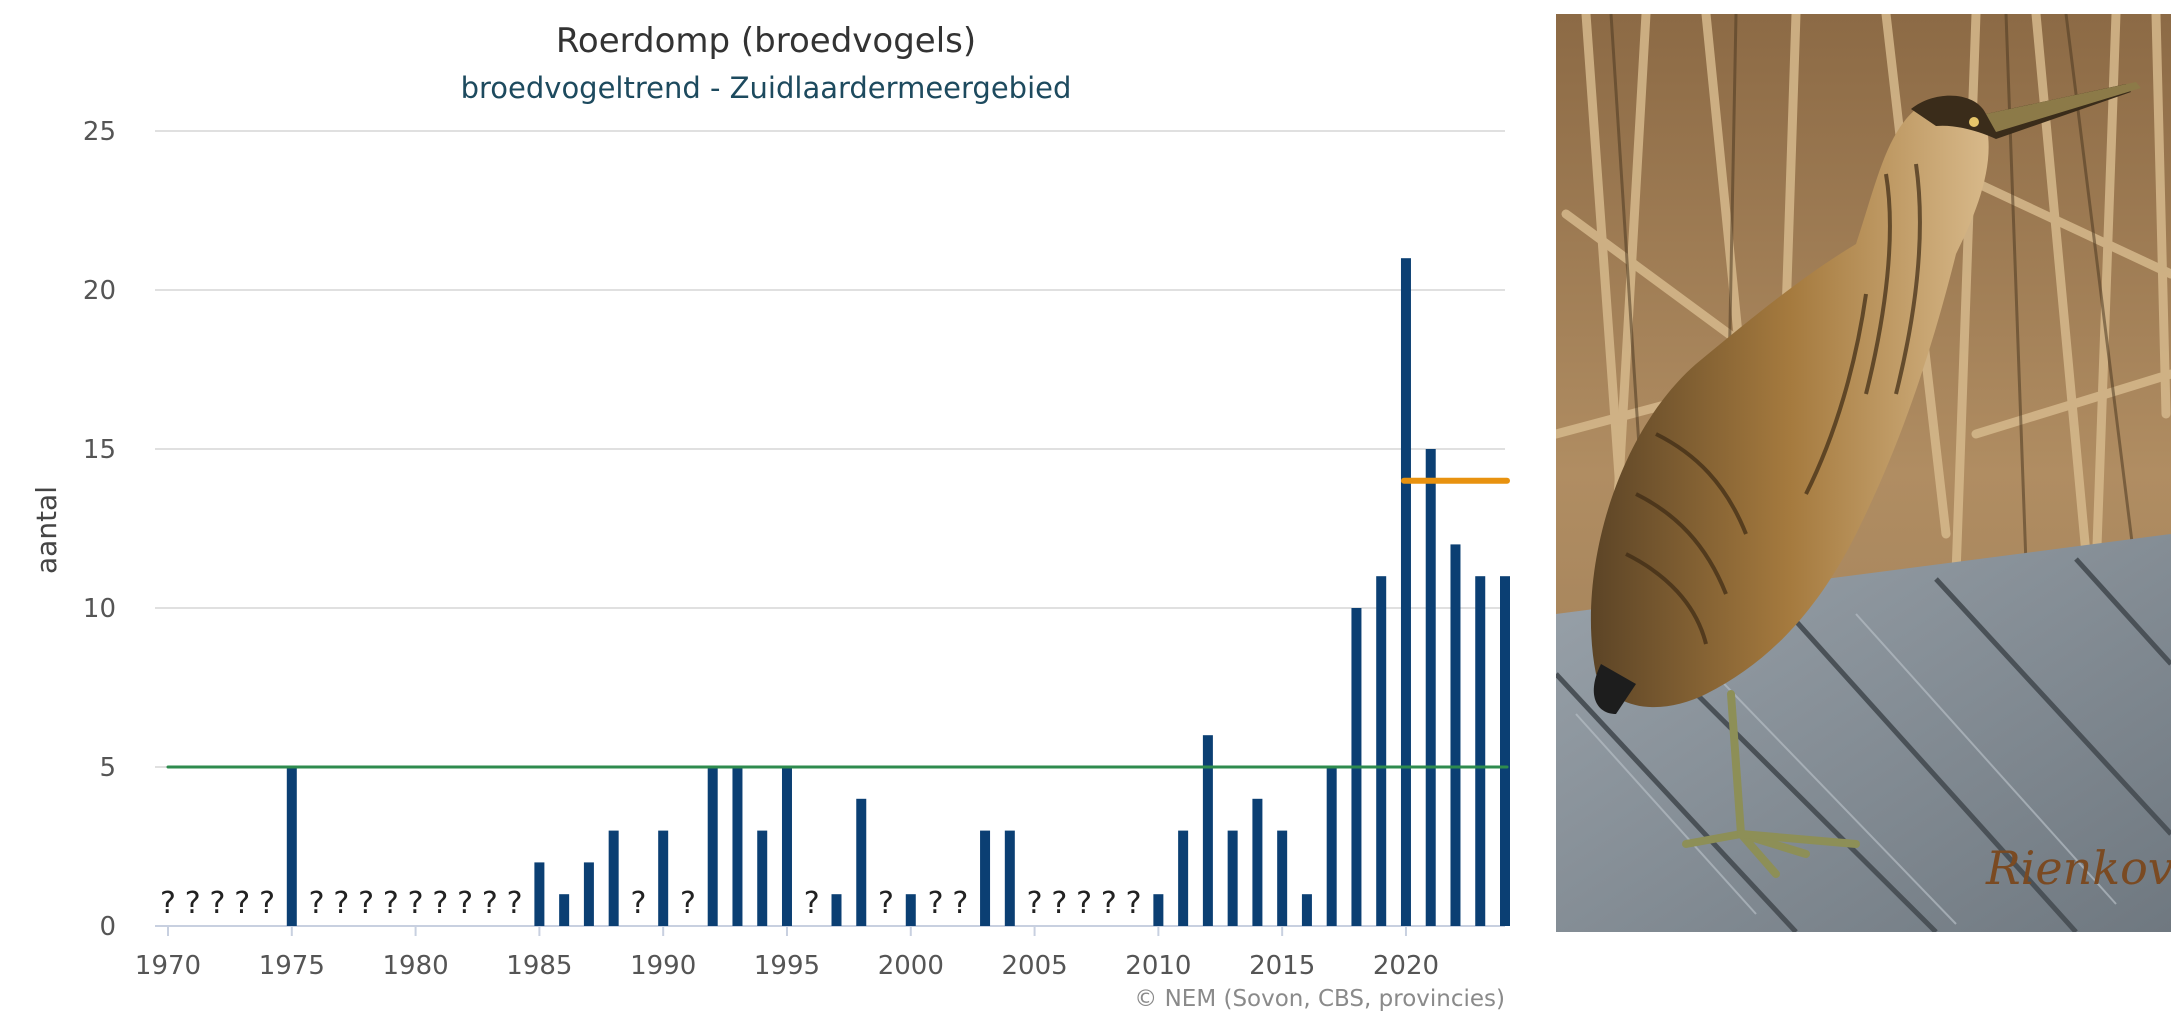  What do you see at coordinates (46, 530) in the screenshot?
I see `y-axis-label: aantal` at bounding box center [46, 530].